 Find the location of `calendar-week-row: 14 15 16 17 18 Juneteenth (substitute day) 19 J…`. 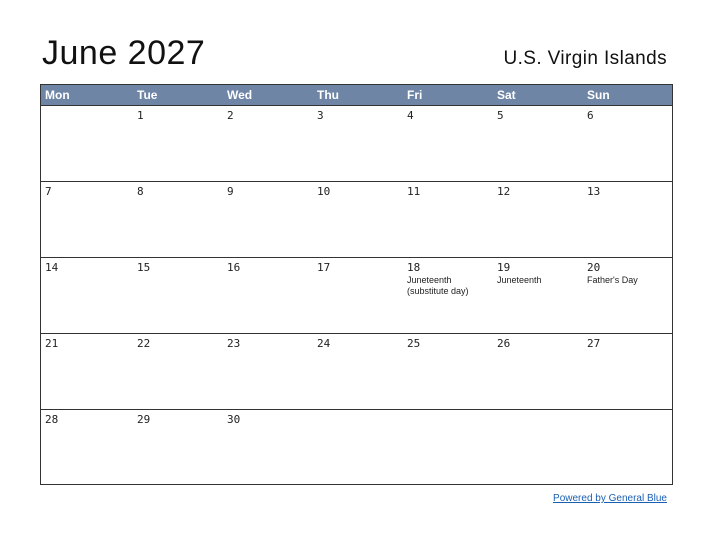

calendar-week-row: 14 15 16 17 18 Juneteenth (substitute day) 19 J… is located at coordinates (356, 295).